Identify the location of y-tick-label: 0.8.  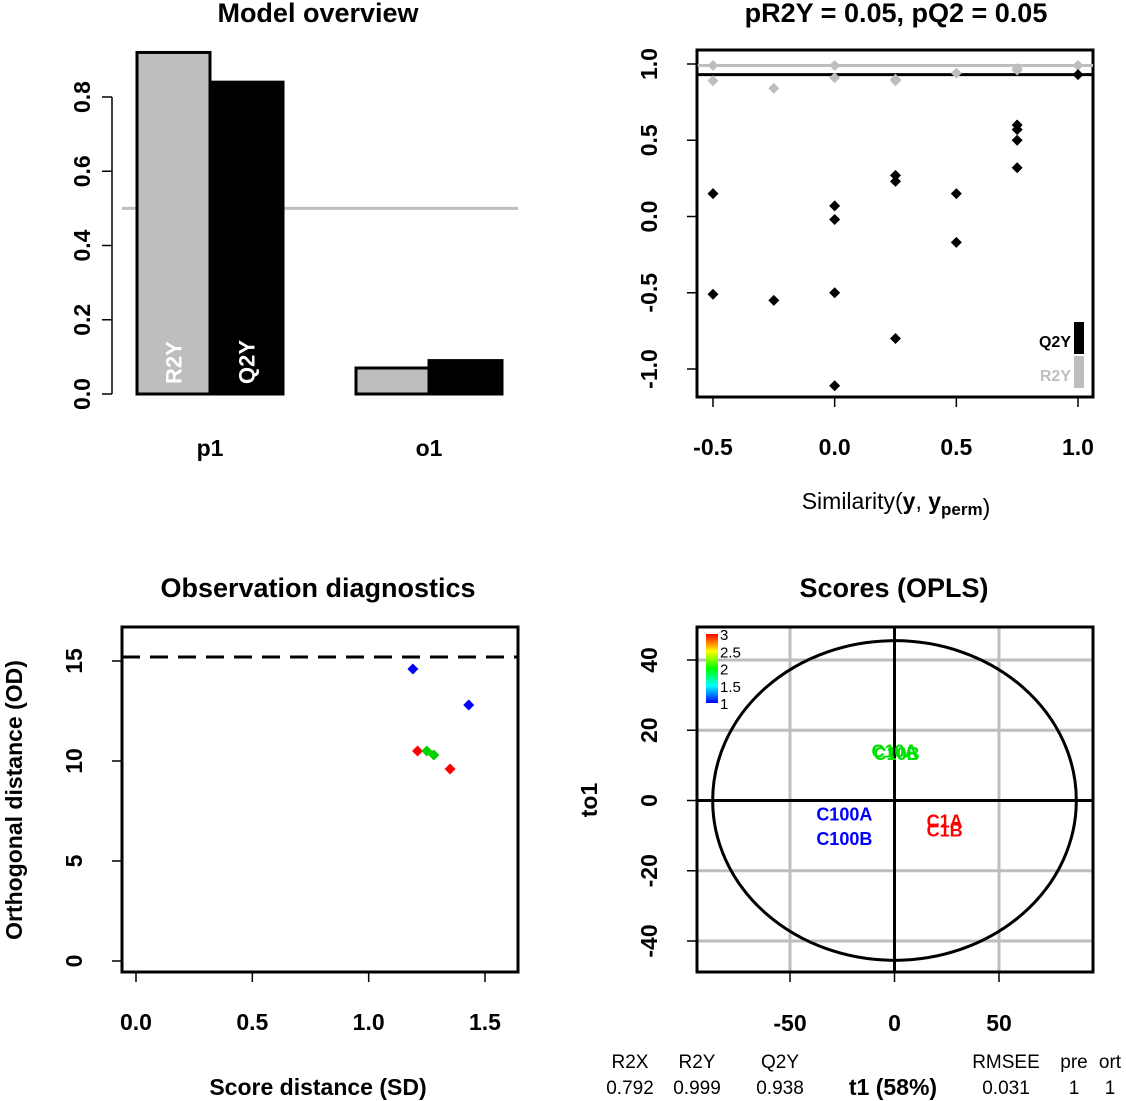
(82, 97).